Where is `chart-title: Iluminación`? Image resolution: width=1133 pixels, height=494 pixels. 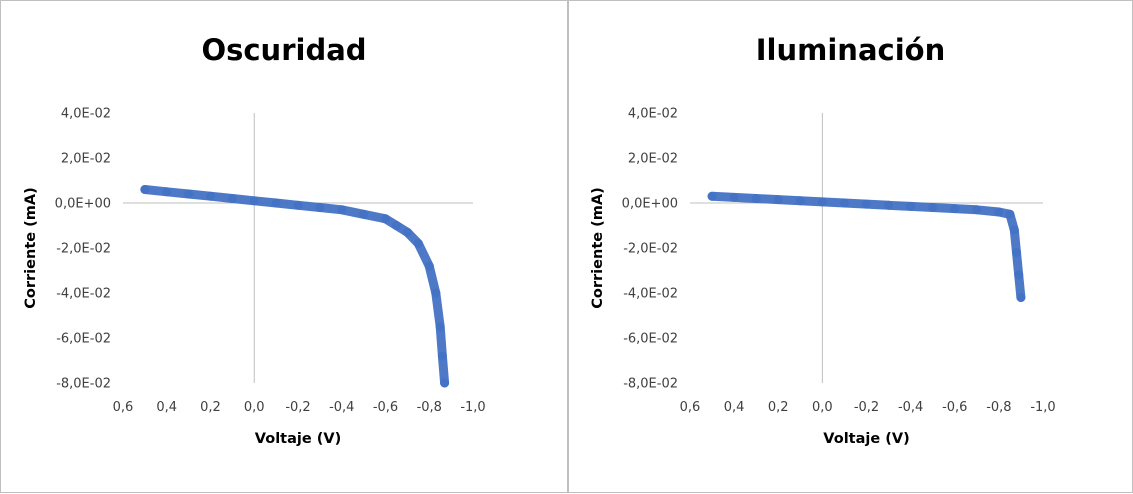
chart-title: Iluminación is located at coordinates (850, 50).